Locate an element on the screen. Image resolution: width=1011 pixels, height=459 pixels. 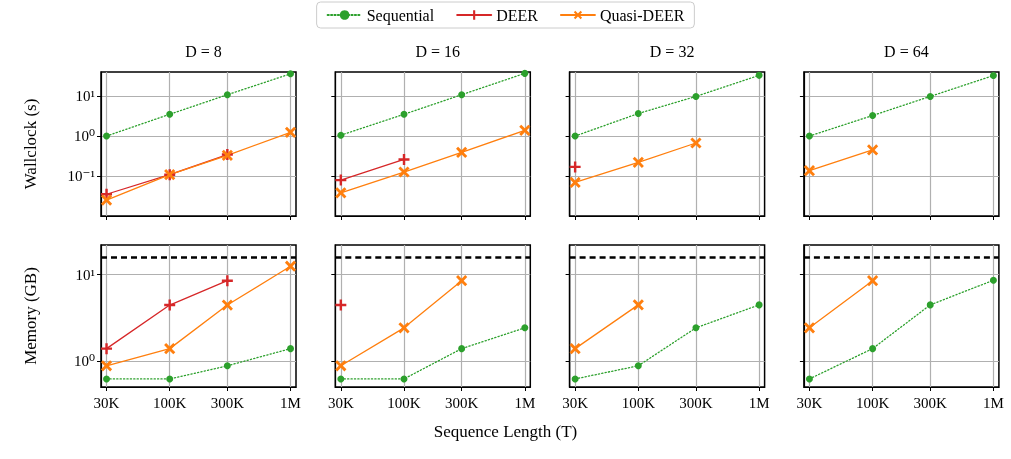
chart-title: D = 8 is located at coordinates (203, 51).